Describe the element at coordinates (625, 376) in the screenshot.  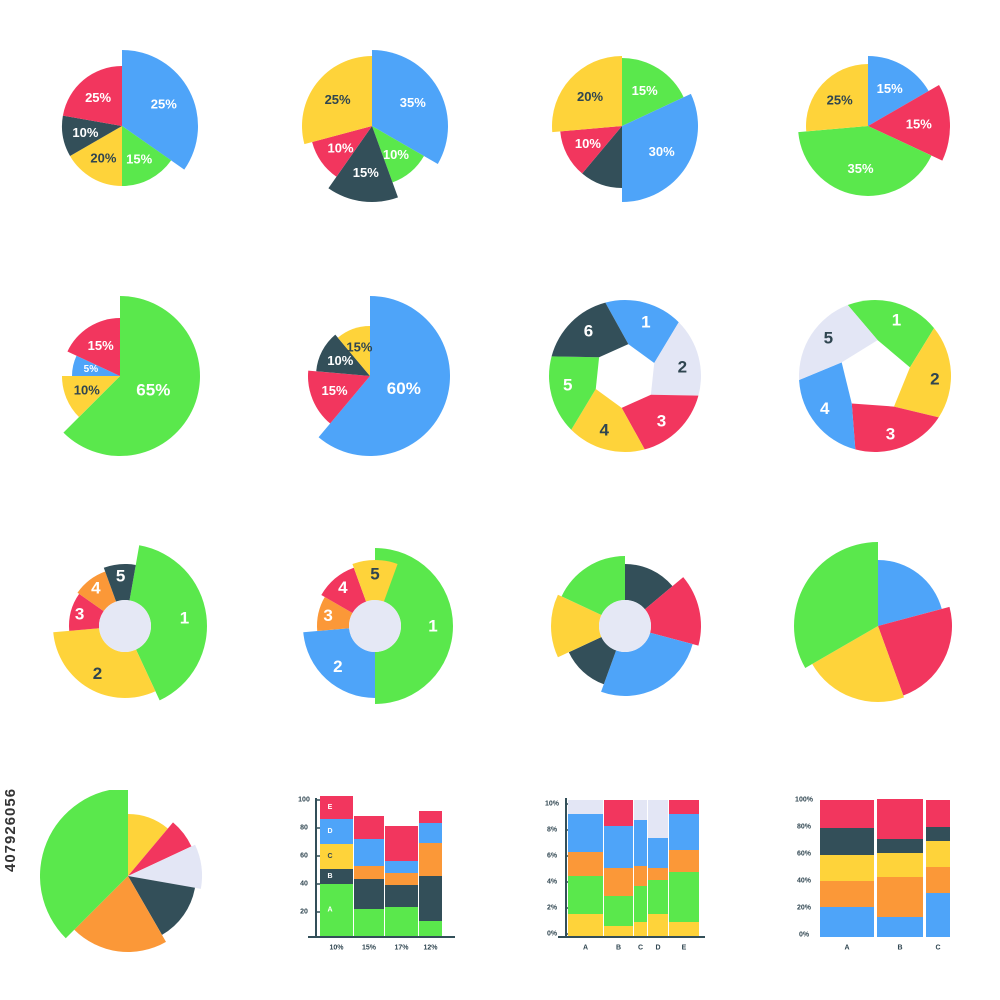
I see `hexagon-ring-icon: 1 2 3 4 5 6` at that location.